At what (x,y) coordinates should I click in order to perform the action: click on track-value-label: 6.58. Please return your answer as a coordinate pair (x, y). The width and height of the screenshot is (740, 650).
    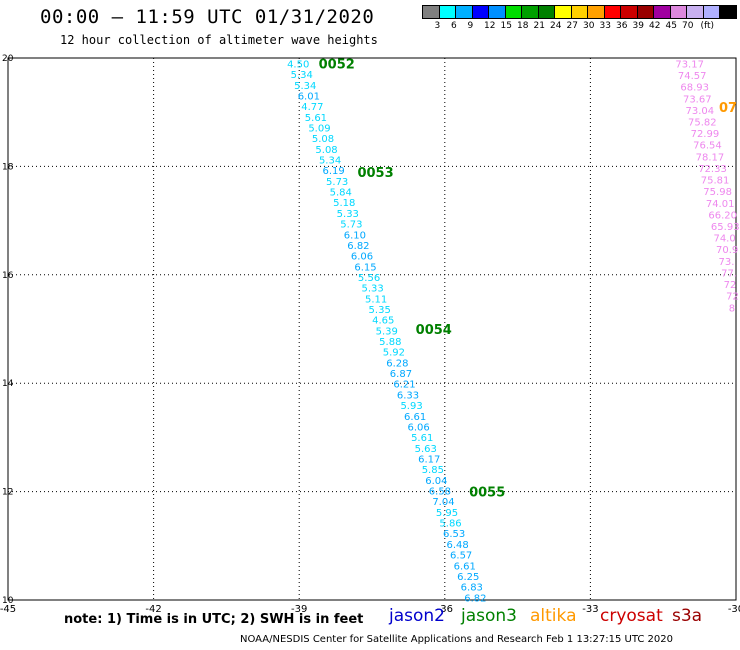
    Looking at the image, I should click on (440, 492).